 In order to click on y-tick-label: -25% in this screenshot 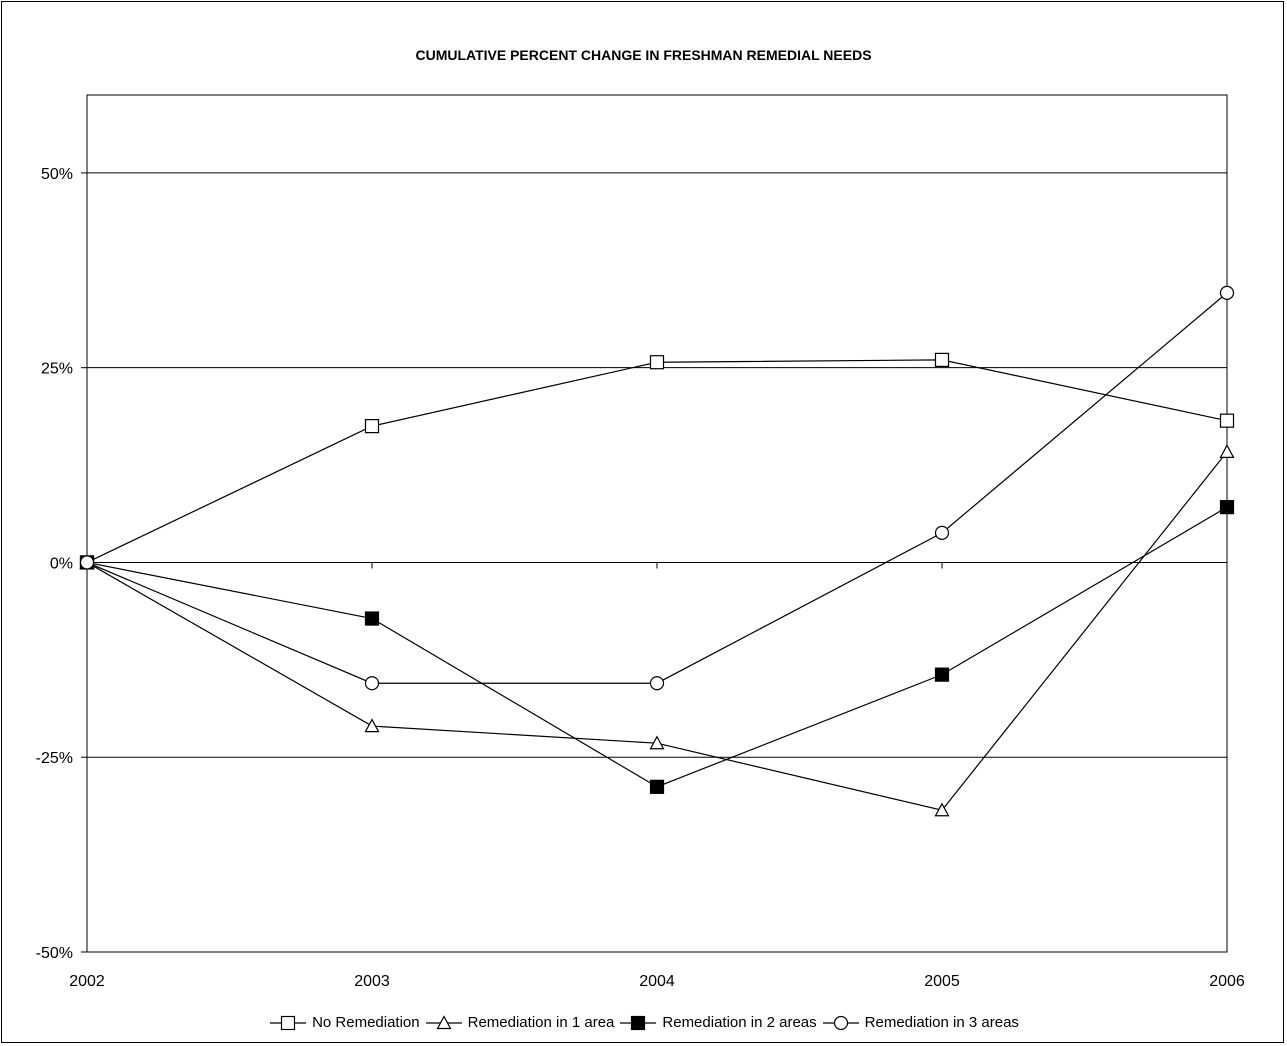, I will do `click(54, 758)`.